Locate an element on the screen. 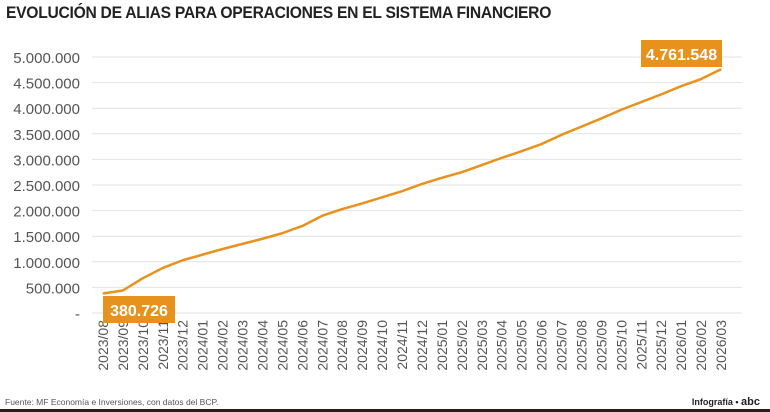  x-tick-label: 2026/01 is located at coordinates (681, 345).